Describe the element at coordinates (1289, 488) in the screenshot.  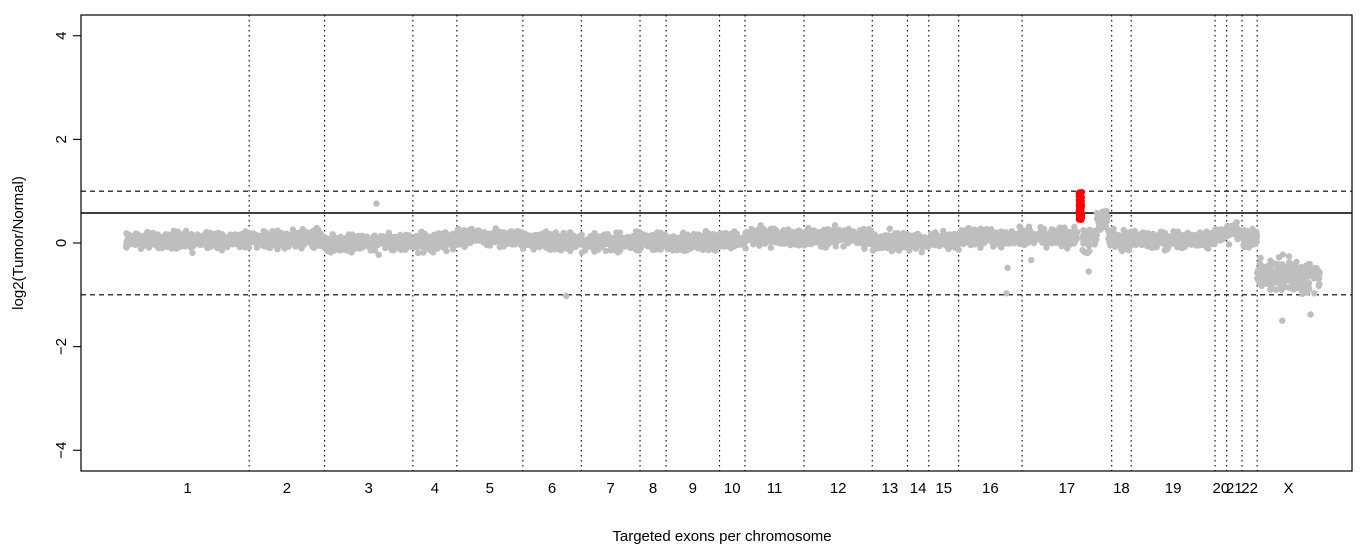
I see `chromosome-label-X: X` at that location.